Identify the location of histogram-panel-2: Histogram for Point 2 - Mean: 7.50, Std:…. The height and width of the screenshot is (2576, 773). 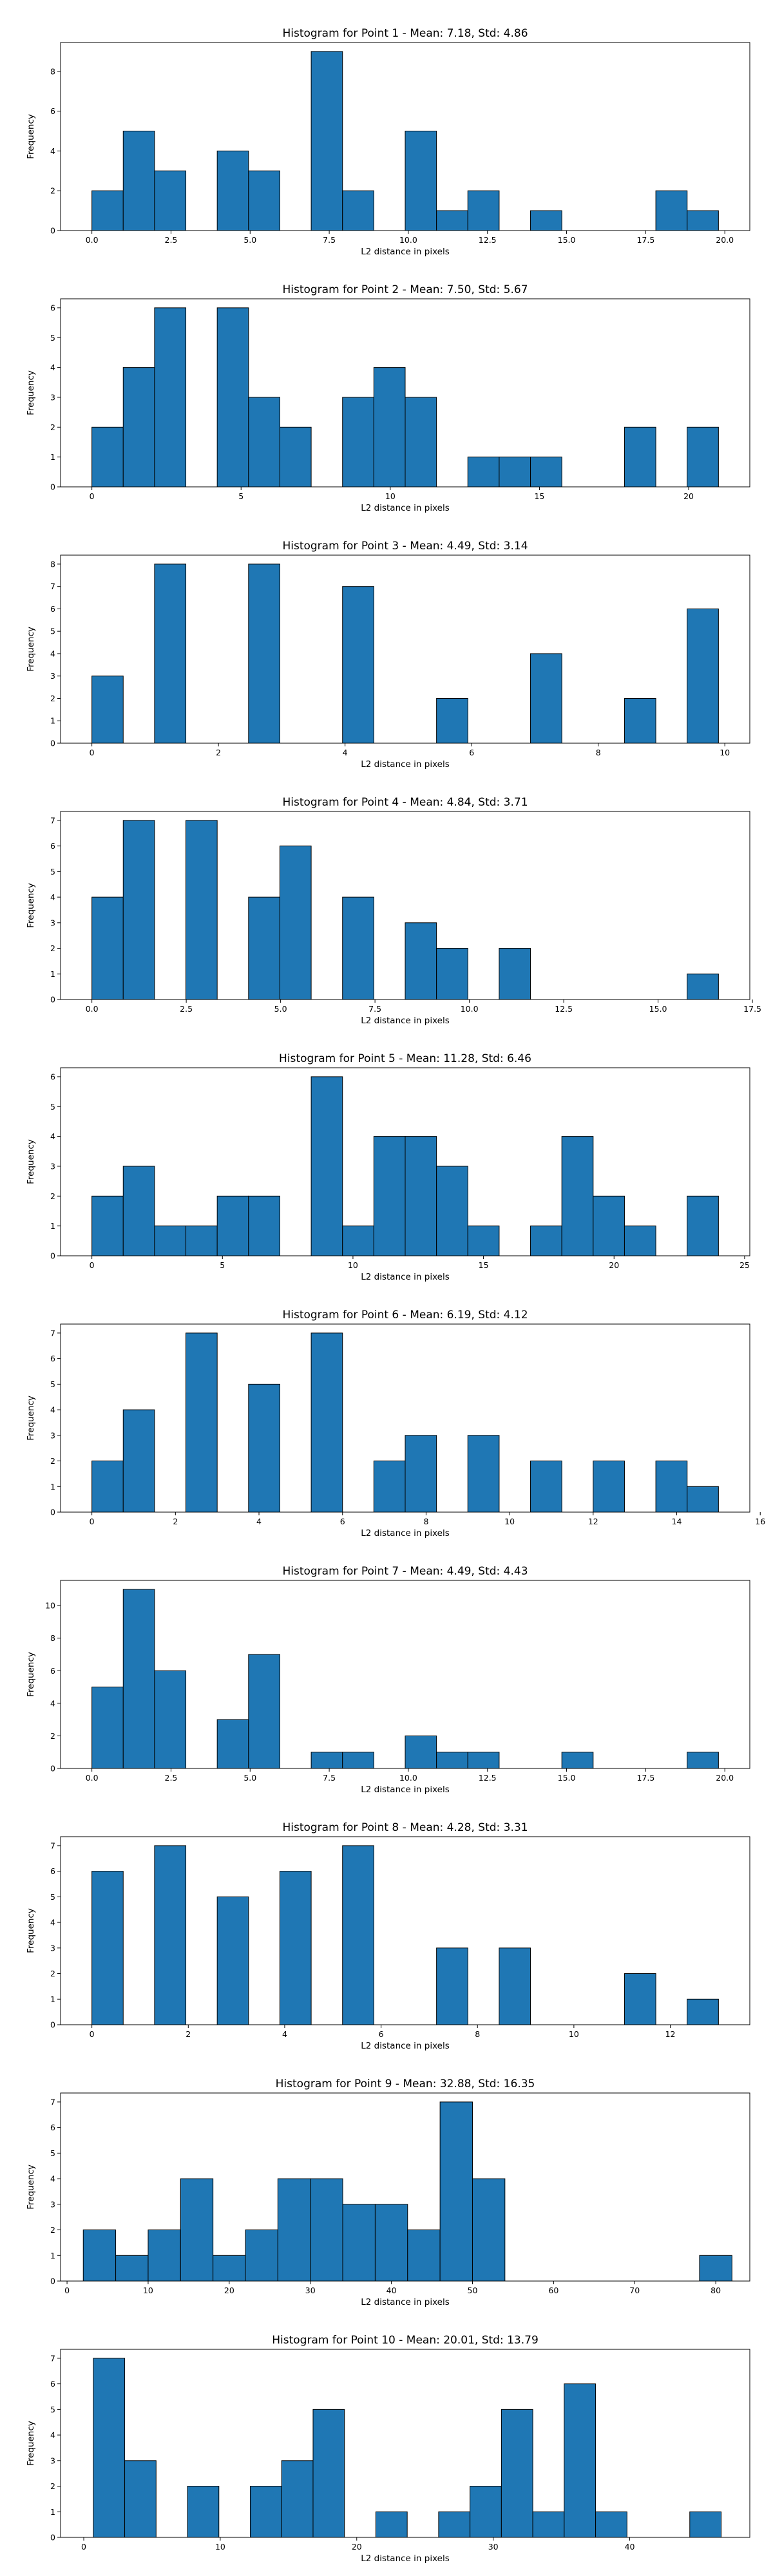
(388, 398).